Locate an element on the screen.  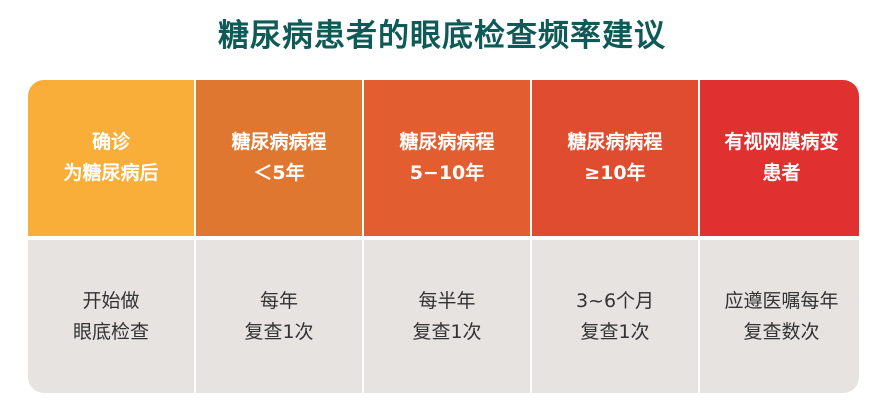
header-cell-retinopathy: 有视网膜病变 患者 is located at coordinates (779, 158).